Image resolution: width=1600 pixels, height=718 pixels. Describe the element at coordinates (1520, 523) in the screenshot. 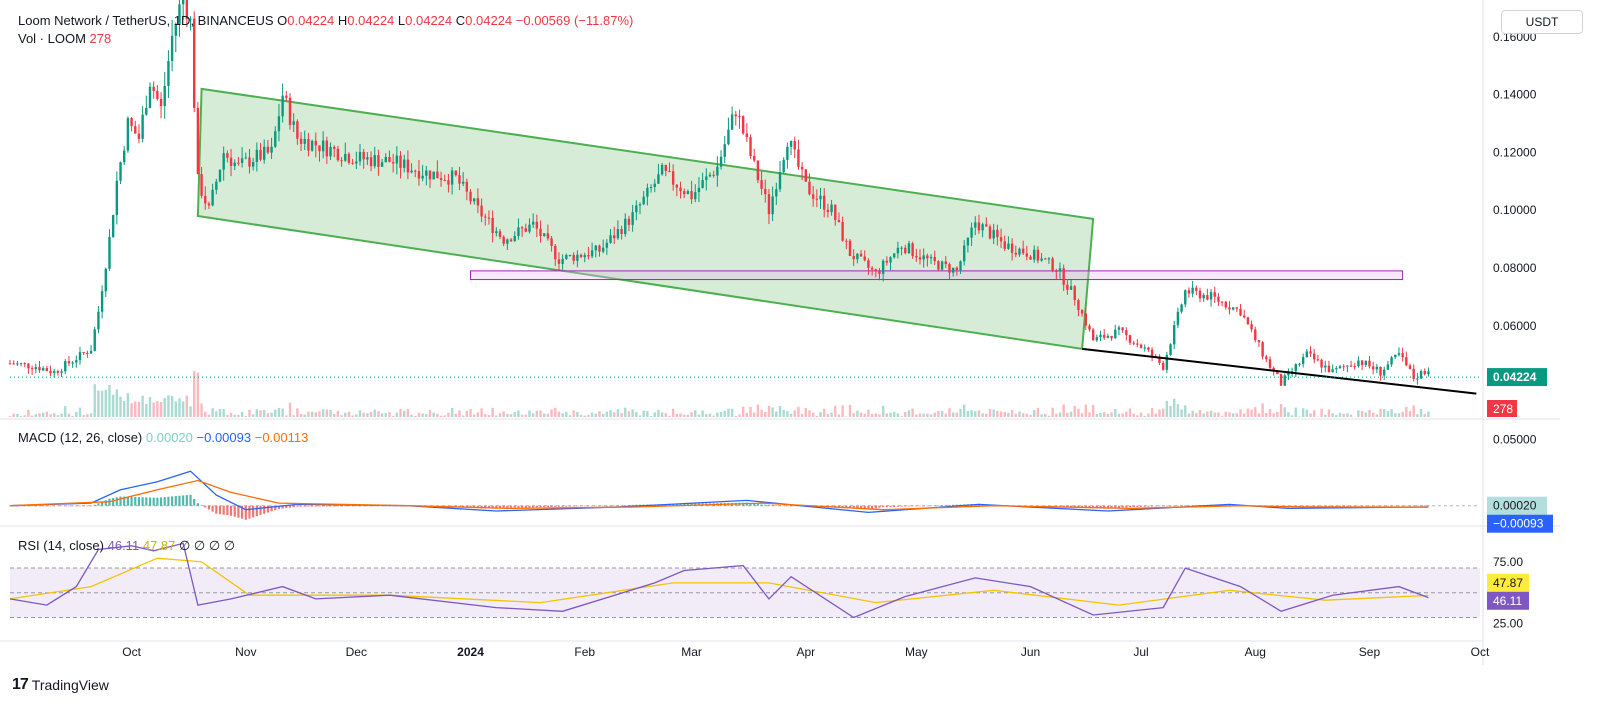

I see `macd-line-badge` at that location.